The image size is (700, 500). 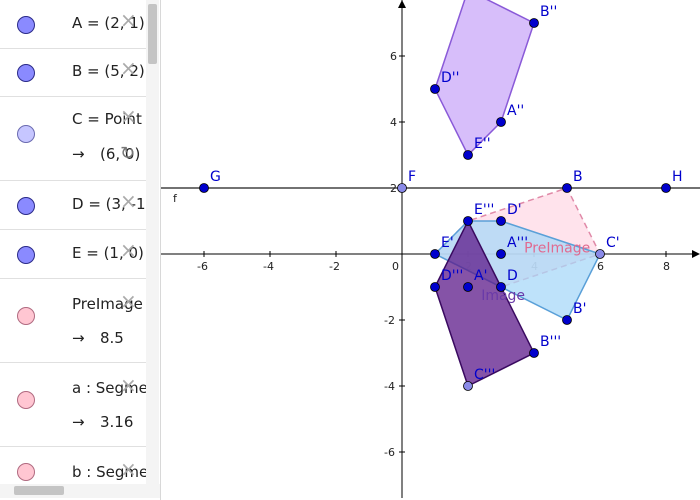 What do you see at coordinates (115, 388) in the screenshot?
I see `algebra-row-label: a : Segmen` at bounding box center [115, 388].